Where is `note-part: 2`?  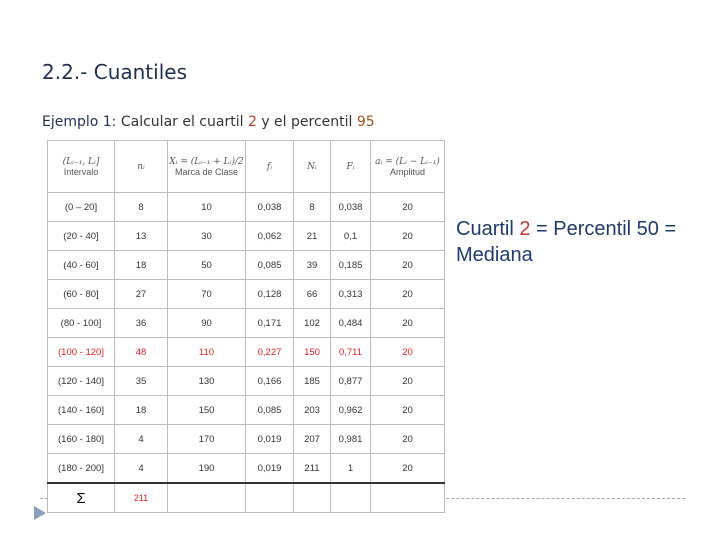 note-part: 2 is located at coordinates (525, 229).